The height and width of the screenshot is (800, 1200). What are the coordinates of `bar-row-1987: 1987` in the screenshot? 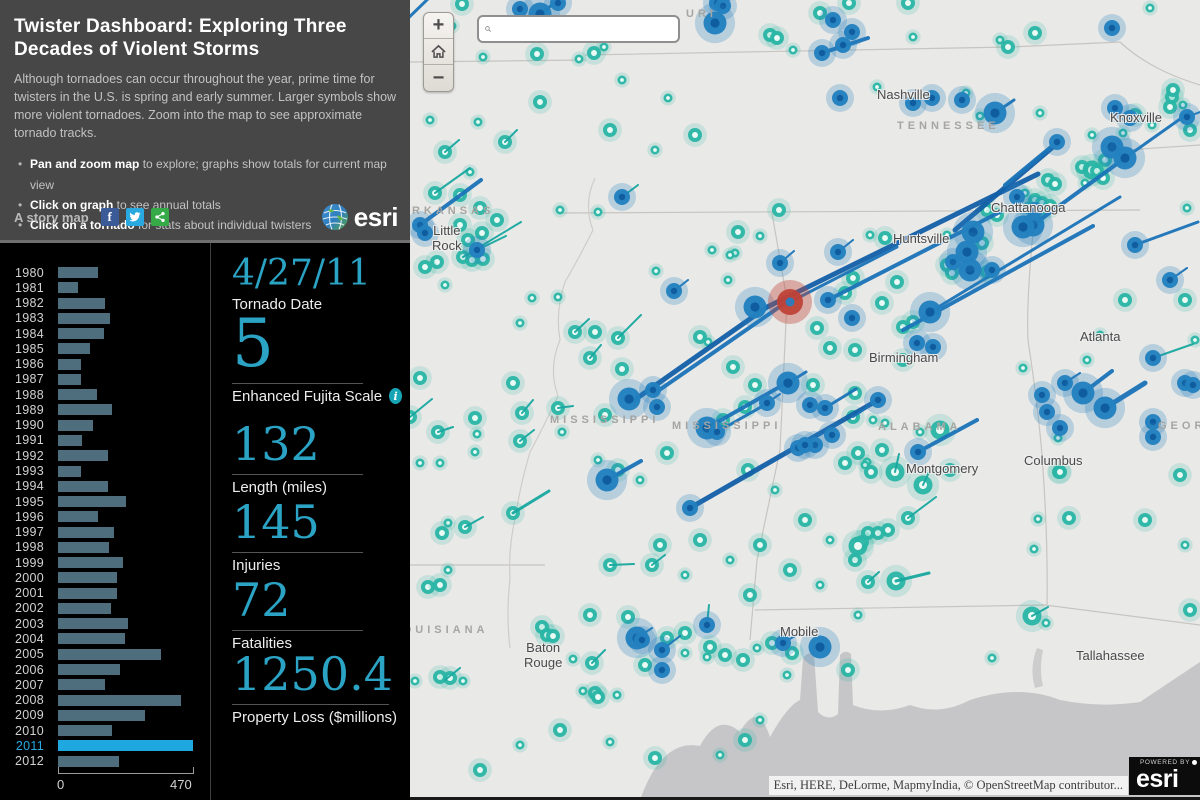 It's located at (105, 379).